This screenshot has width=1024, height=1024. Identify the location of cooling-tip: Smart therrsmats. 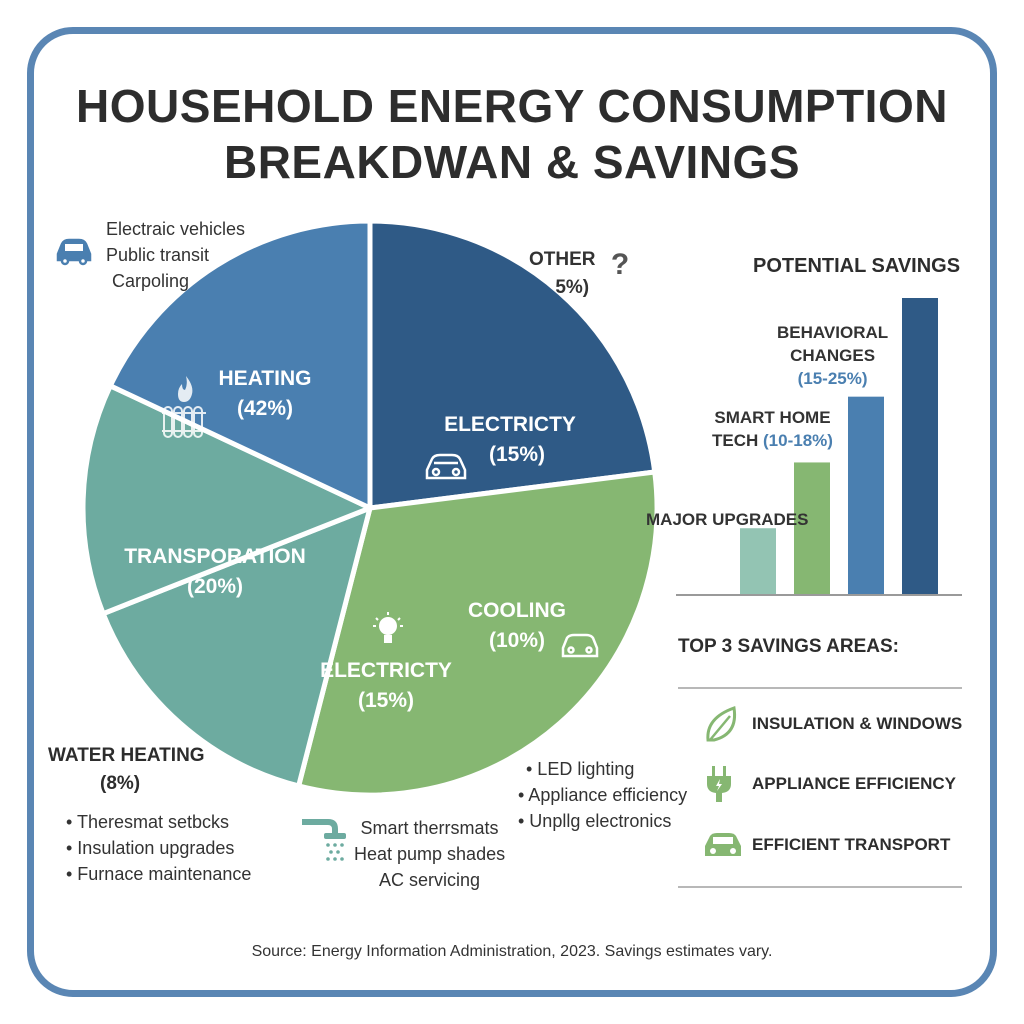
(429, 828).